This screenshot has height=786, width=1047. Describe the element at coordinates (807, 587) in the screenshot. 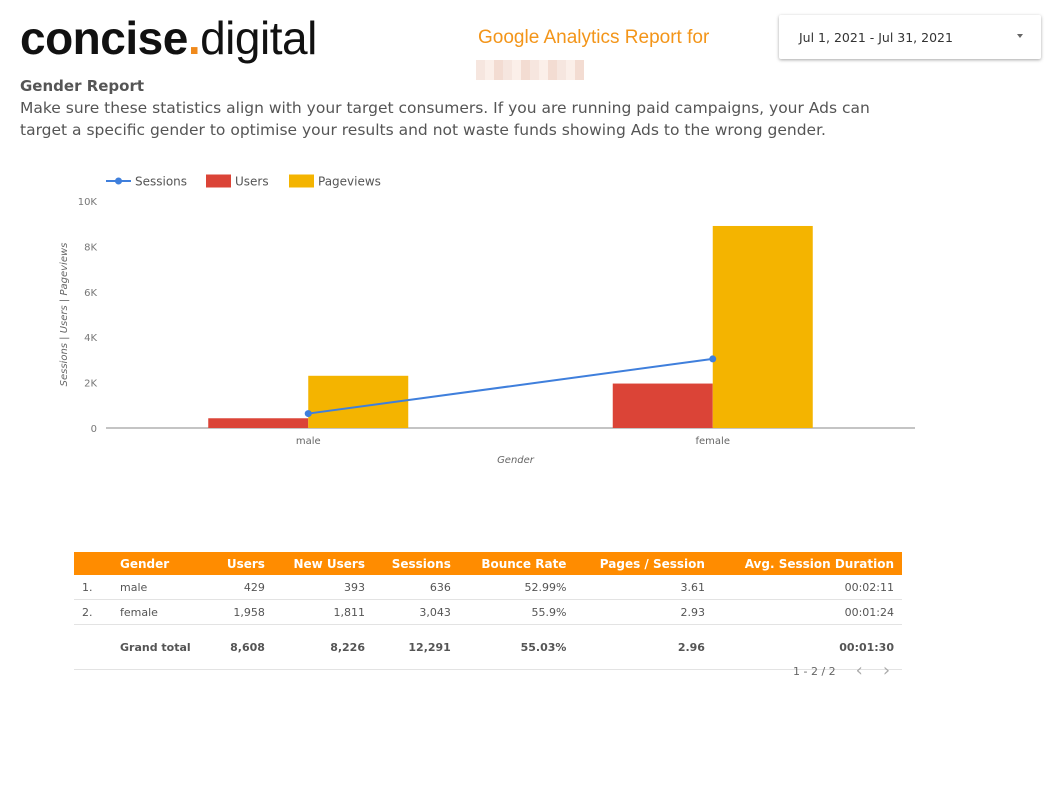

I see `cell-avg-duration: 00:02:11` at that location.